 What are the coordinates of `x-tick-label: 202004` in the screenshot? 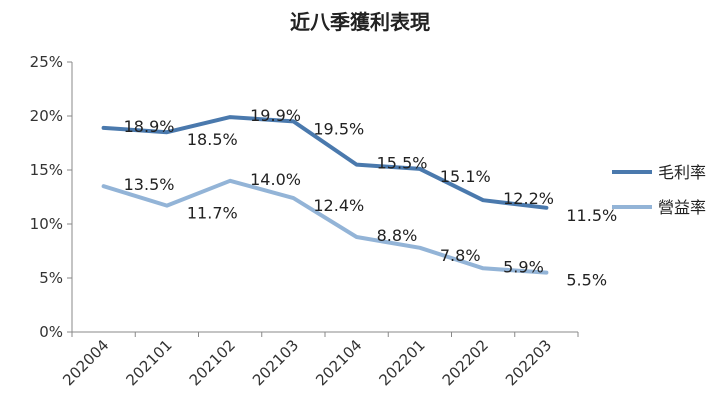 It's located at (85, 362).